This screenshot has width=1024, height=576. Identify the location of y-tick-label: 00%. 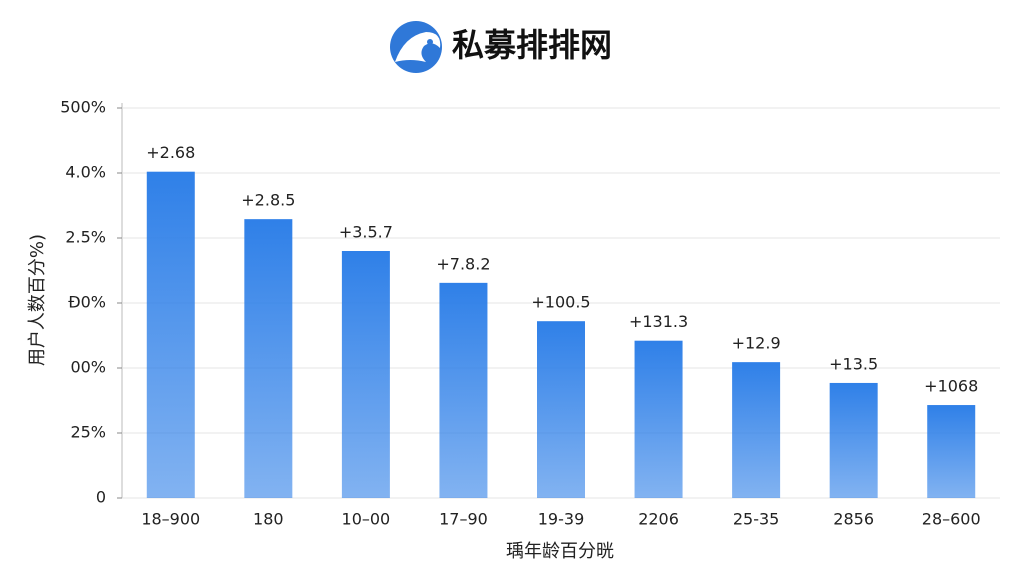
(88, 367).